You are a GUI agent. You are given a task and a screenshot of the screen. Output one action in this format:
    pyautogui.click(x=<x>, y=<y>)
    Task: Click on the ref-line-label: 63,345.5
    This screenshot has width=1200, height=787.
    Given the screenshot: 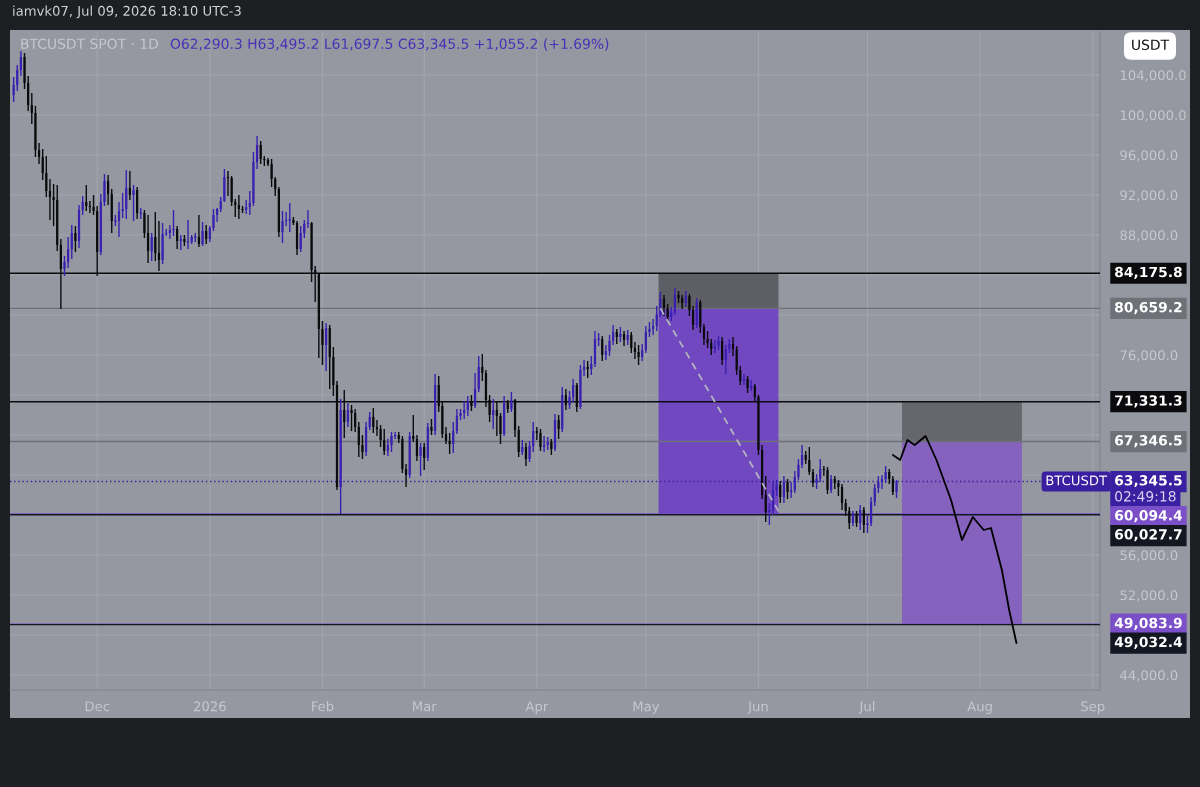 What is the action you would take?
    pyautogui.click(x=1148, y=481)
    